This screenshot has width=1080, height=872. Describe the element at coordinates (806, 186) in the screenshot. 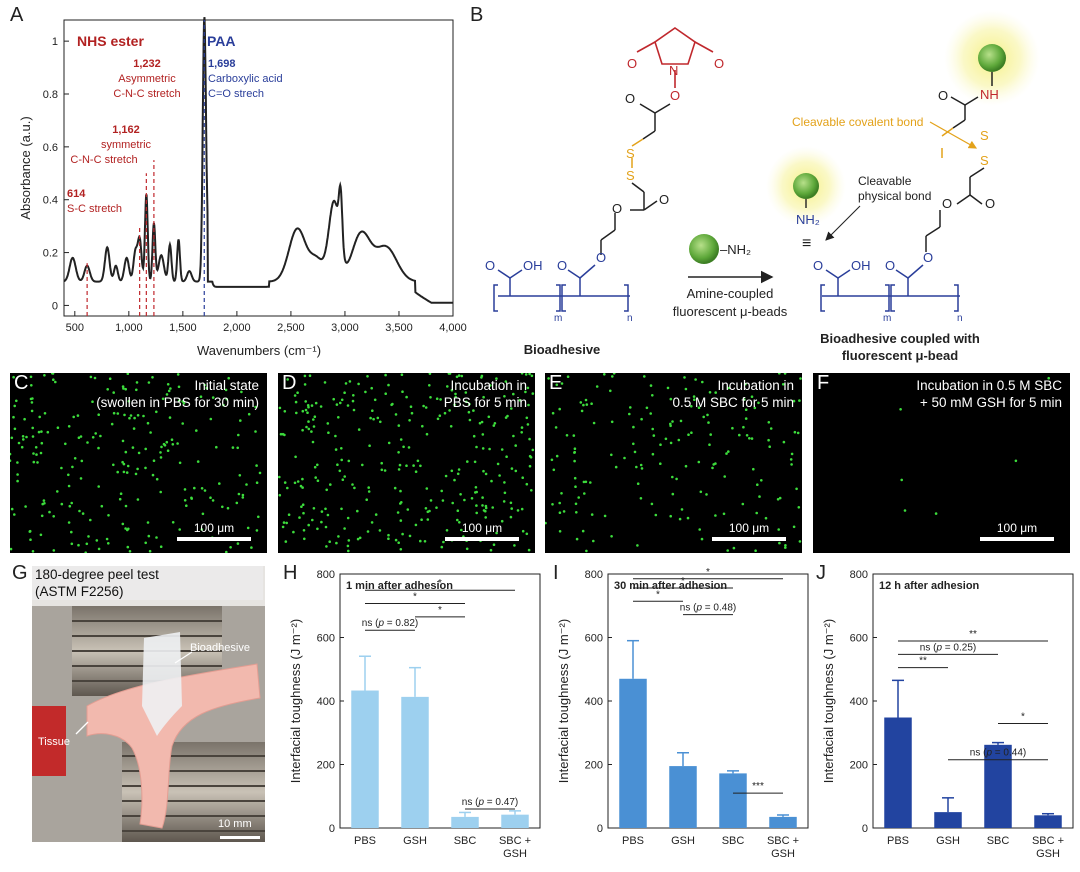

I see `side-bead` at that location.